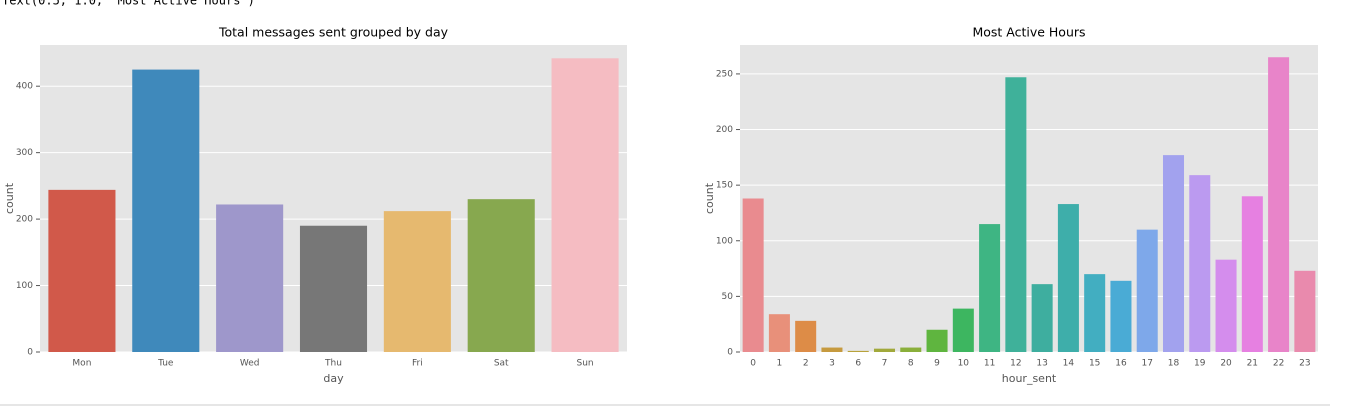  Describe the element at coordinates (333, 364) in the screenshot. I see `x-tick-label: Thu` at that location.